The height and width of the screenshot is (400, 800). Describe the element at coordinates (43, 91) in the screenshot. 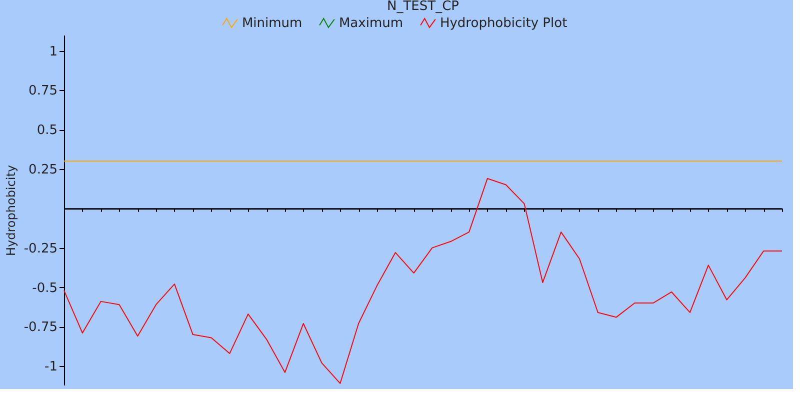

I see `y-tick-label: 0.75` at that location.